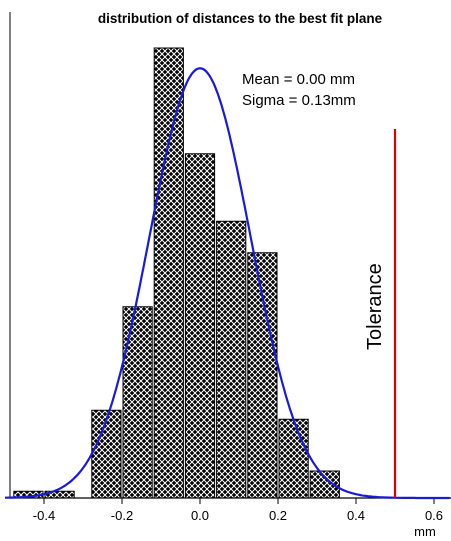 Image resolution: width=451 pixels, height=541 pixels. What do you see at coordinates (44, 515) in the screenshot?
I see `x-tick-label: -0.4` at bounding box center [44, 515].